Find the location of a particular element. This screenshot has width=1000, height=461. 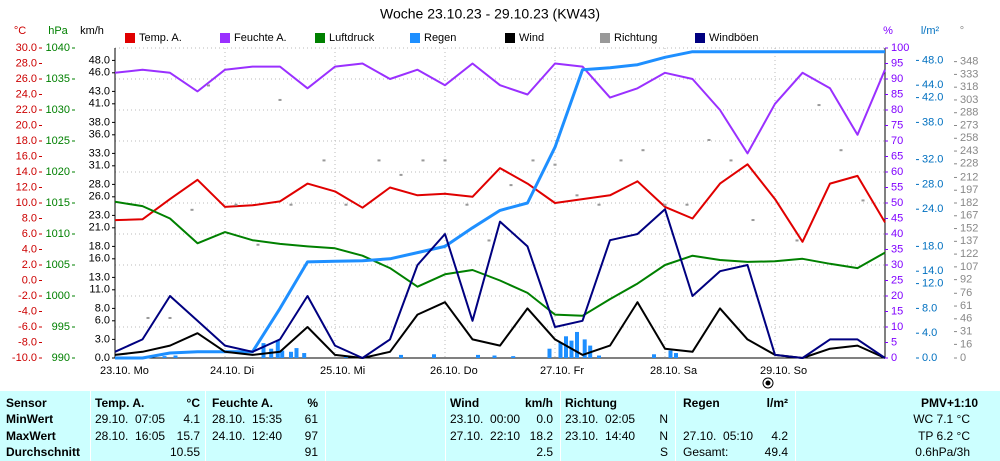

x-tick-label: 23.10. Mo is located at coordinates (124, 371).